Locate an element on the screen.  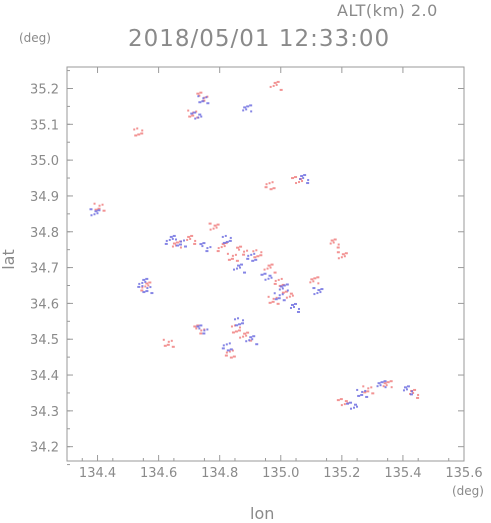
y-tick-label: 35.1 is located at coordinates (44, 125).